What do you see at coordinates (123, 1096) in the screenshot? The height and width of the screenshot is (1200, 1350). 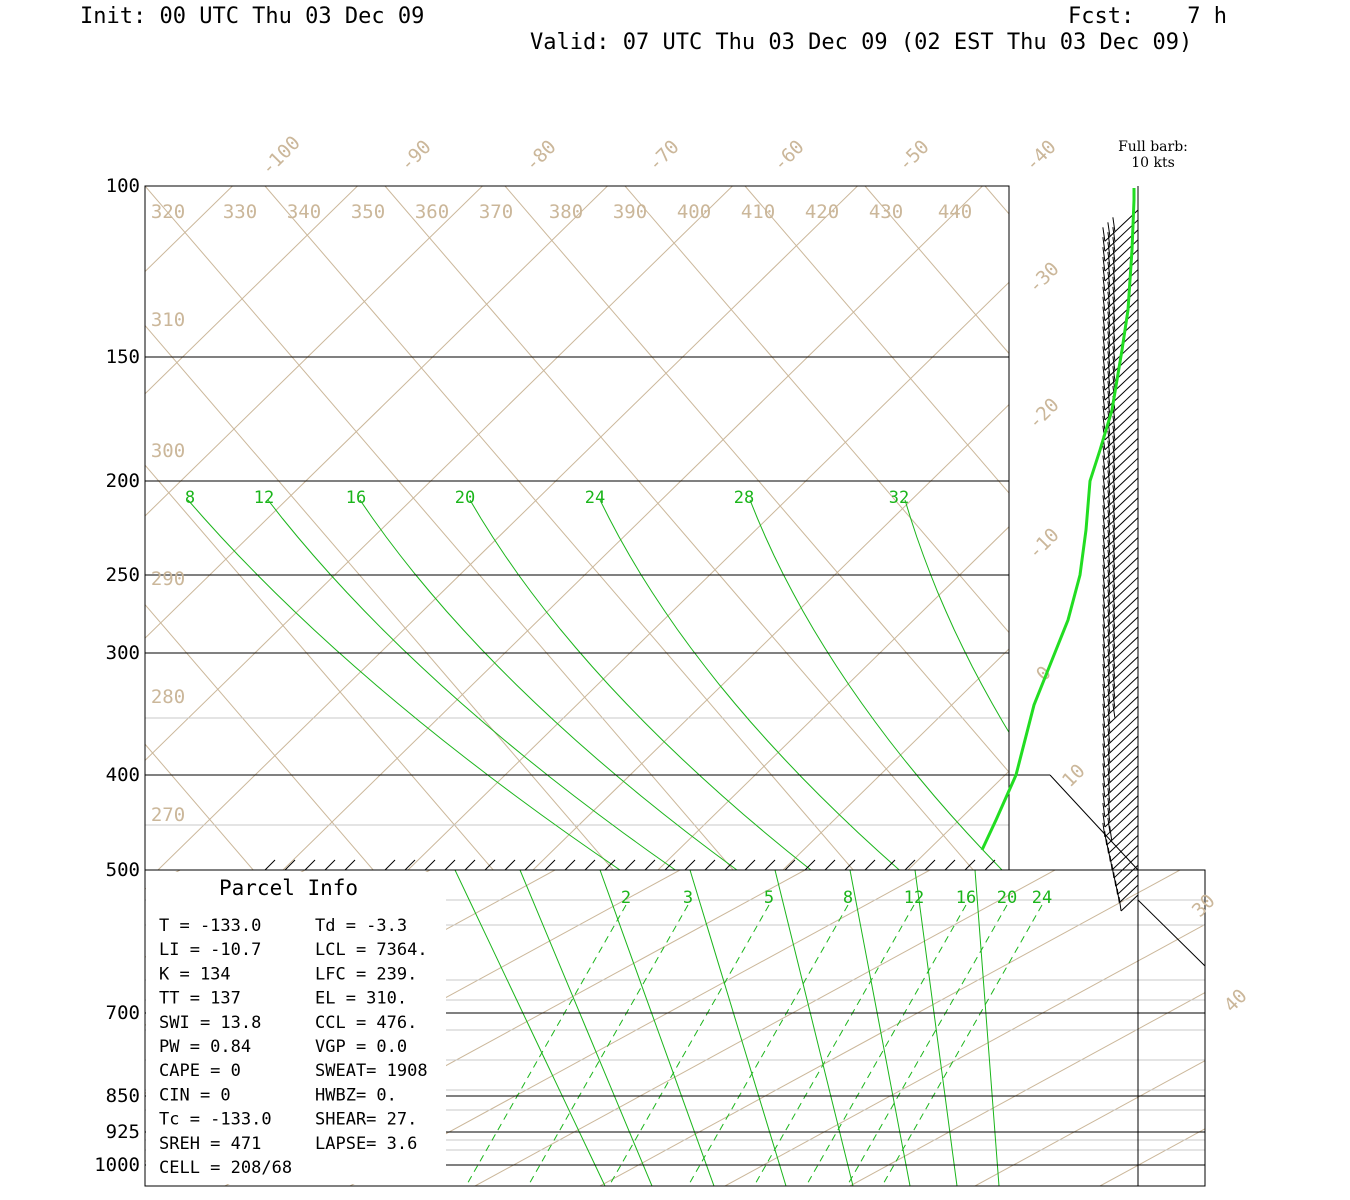 I see `pressure-tick-850: 850` at bounding box center [123, 1096].